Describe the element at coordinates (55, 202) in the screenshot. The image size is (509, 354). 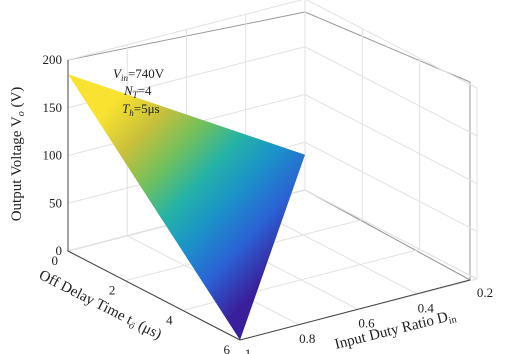
I see `z-tick-label-1: 50` at that location.